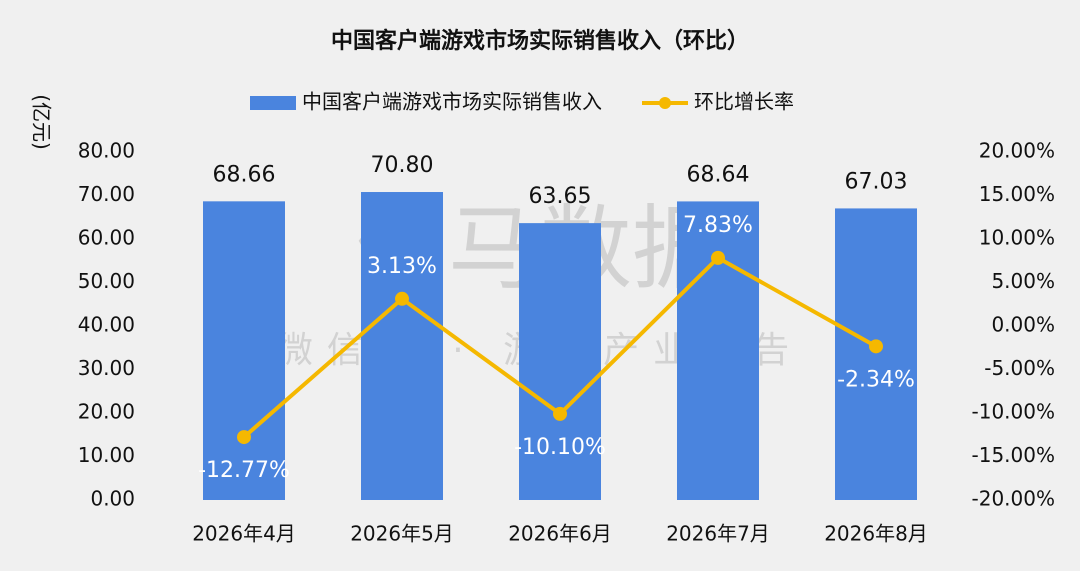  I want to click on y2-tick-label: 15.00%, so click(1017, 194).